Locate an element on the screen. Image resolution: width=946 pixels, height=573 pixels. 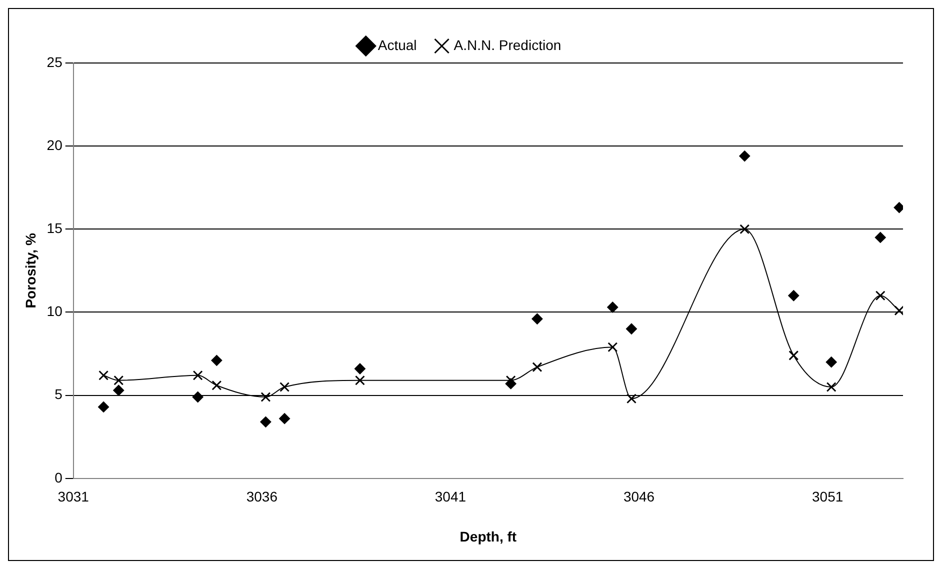
x-tick-label: 3051 is located at coordinates (828, 496).